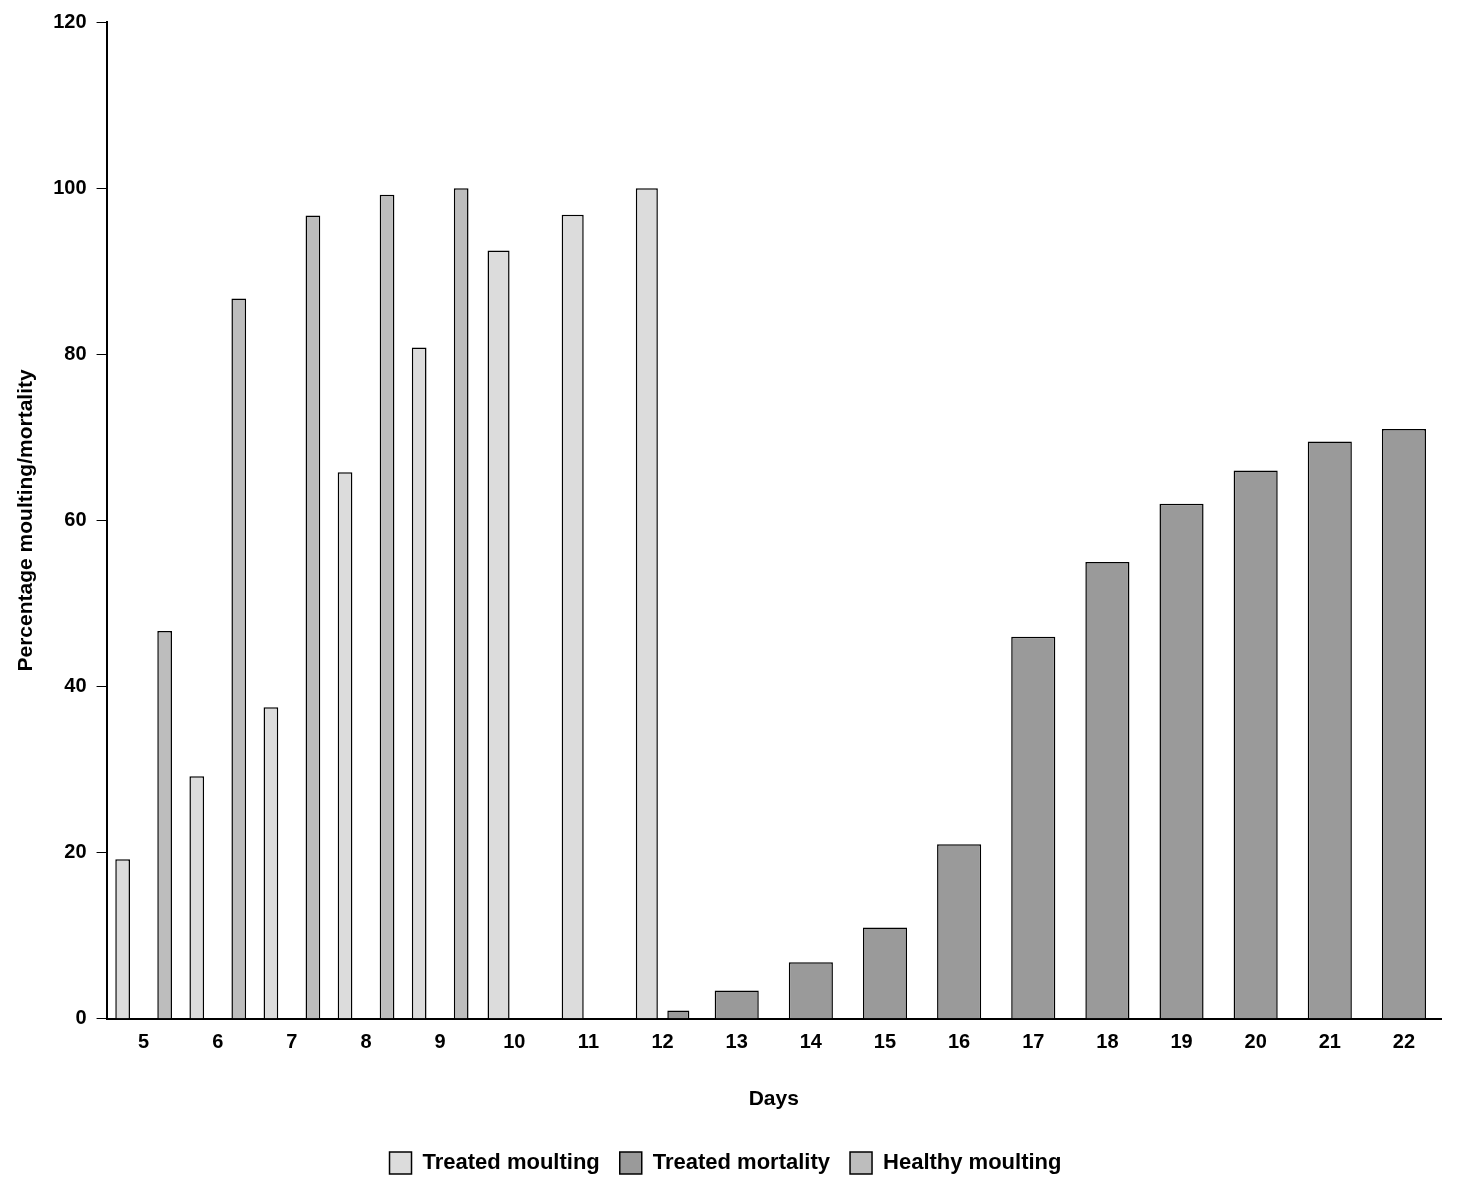 The width and height of the screenshot is (1466, 1194). What do you see at coordinates (885, 1041) in the screenshot?
I see `x-tick-label: 15` at bounding box center [885, 1041].